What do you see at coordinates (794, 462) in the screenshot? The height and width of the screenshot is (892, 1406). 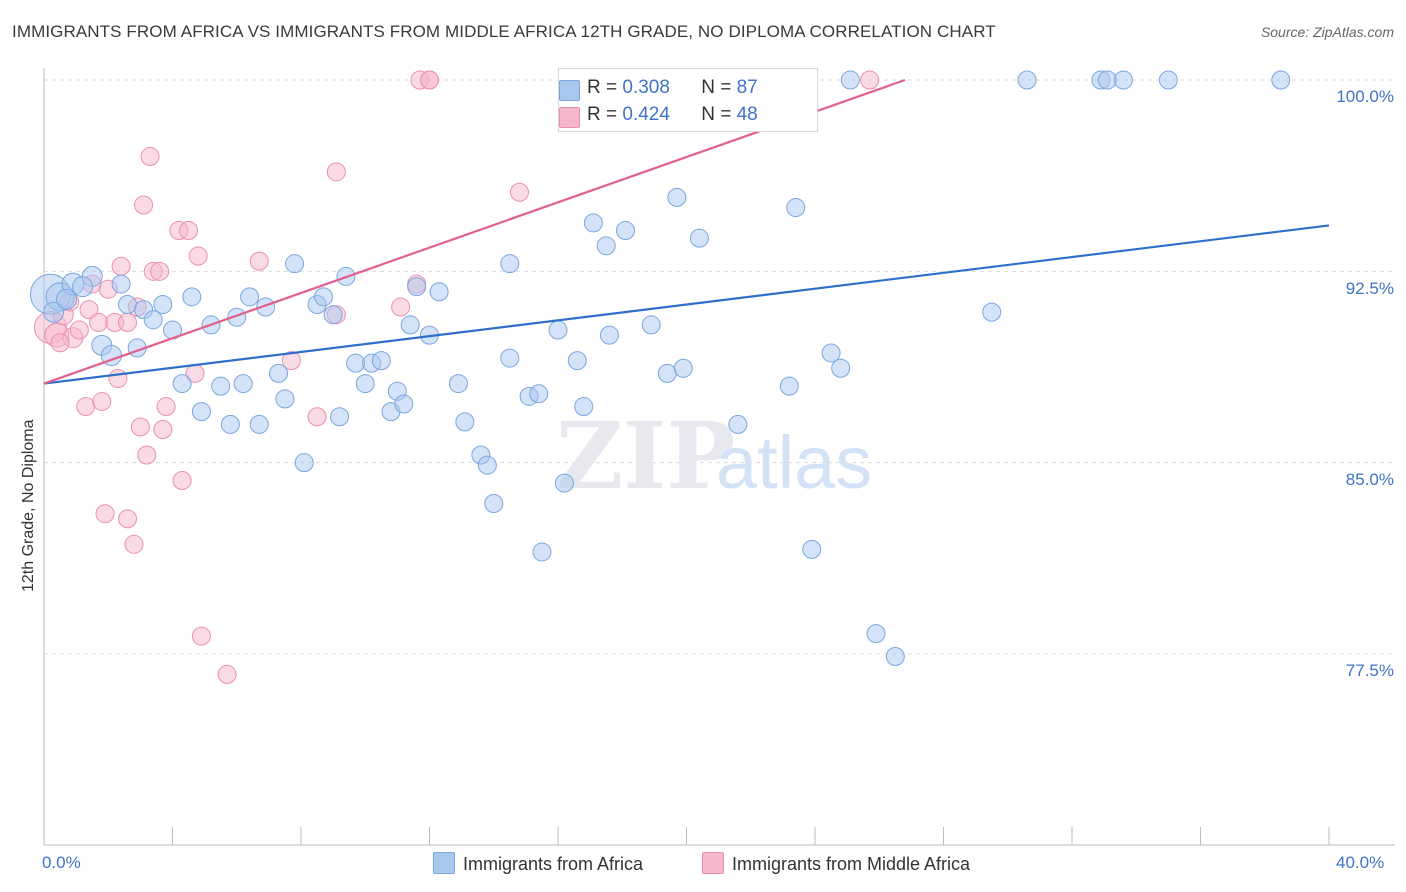 I see `watermark-atlas: atlas` at bounding box center [794, 462].